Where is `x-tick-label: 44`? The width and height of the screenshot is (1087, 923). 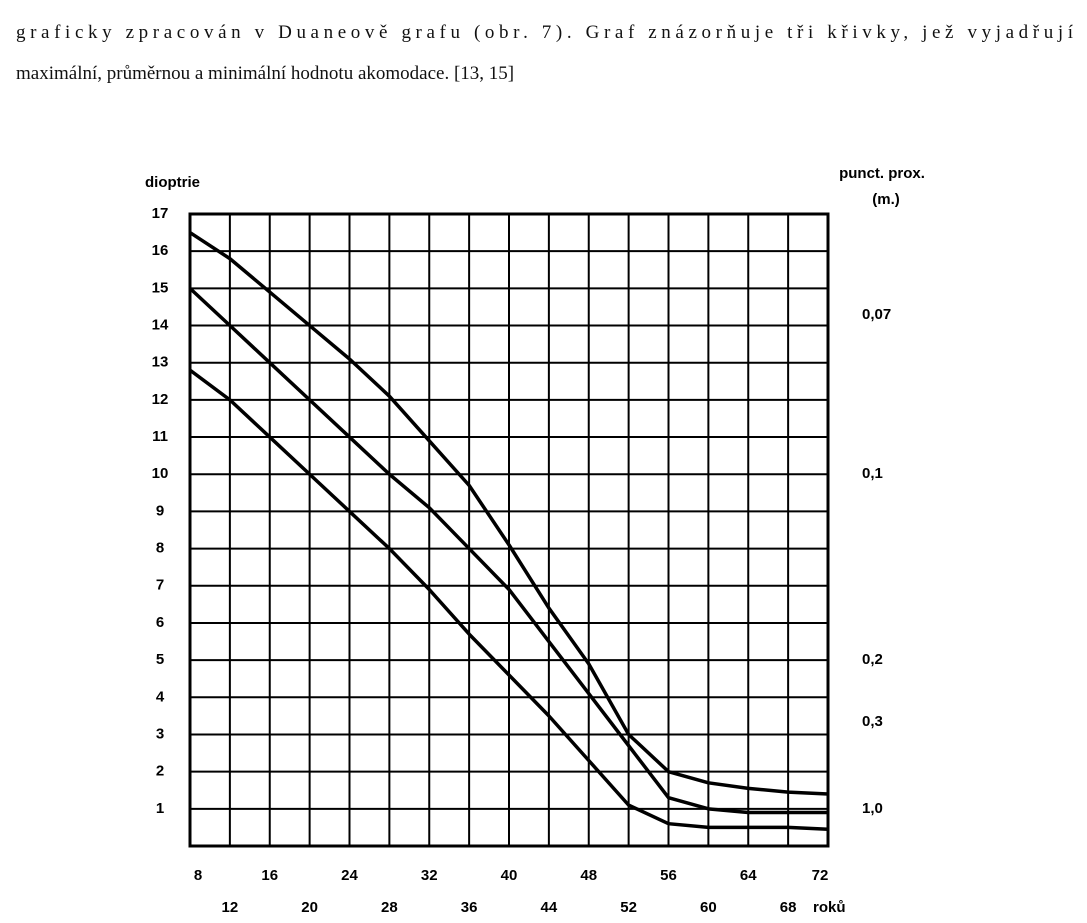 x-tick-label: 44 is located at coordinates (549, 907).